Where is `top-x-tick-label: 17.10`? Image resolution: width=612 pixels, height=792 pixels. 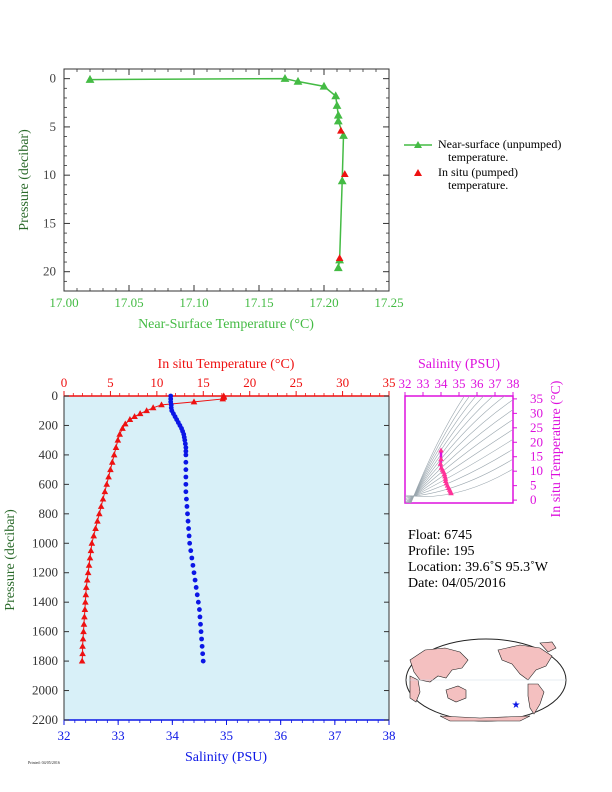 top-x-tick-label: 17.10 is located at coordinates (193, 302).